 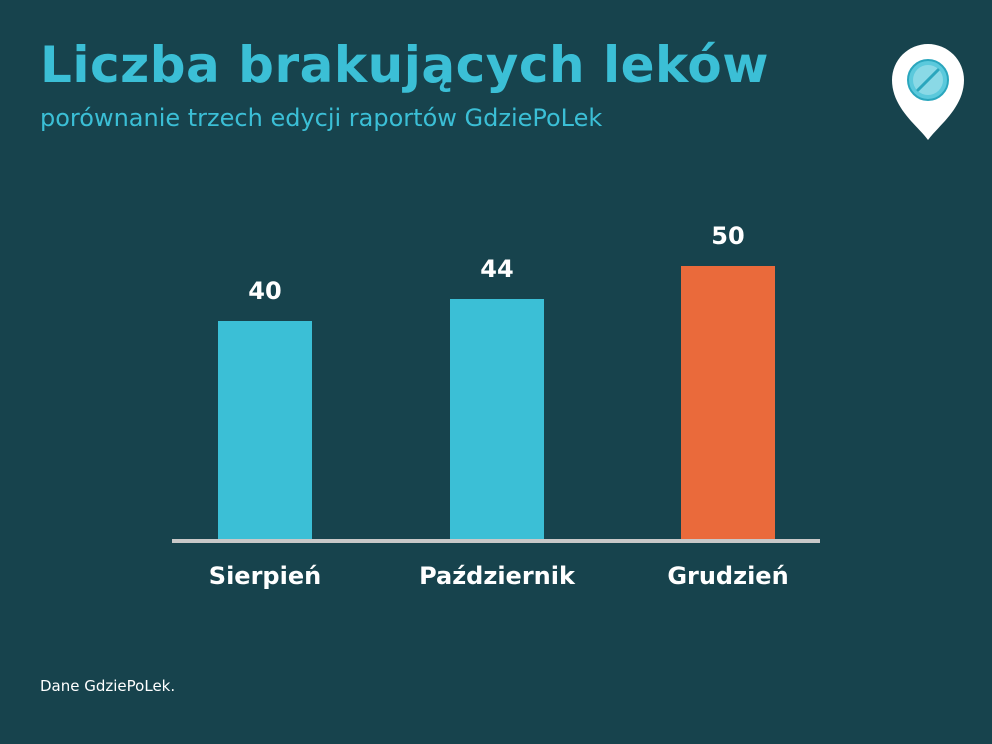 What do you see at coordinates (496, 269) in the screenshot?
I see `data-label-2: 44` at bounding box center [496, 269].